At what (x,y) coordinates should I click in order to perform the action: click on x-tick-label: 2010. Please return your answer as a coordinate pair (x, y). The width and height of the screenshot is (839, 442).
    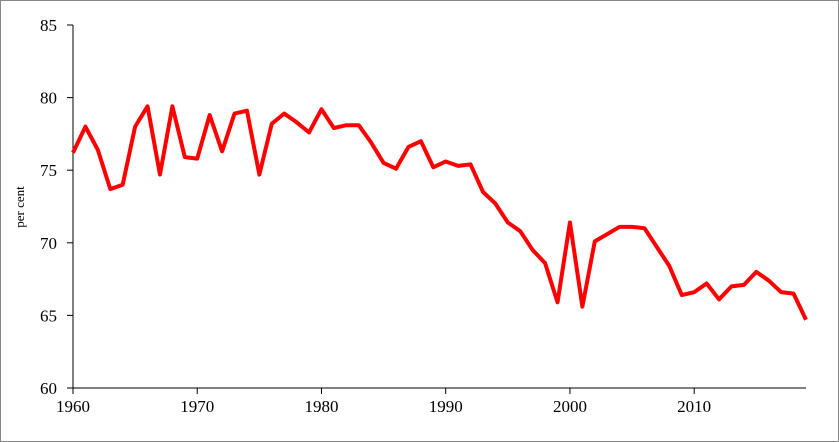
    Looking at the image, I should click on (694, 406).